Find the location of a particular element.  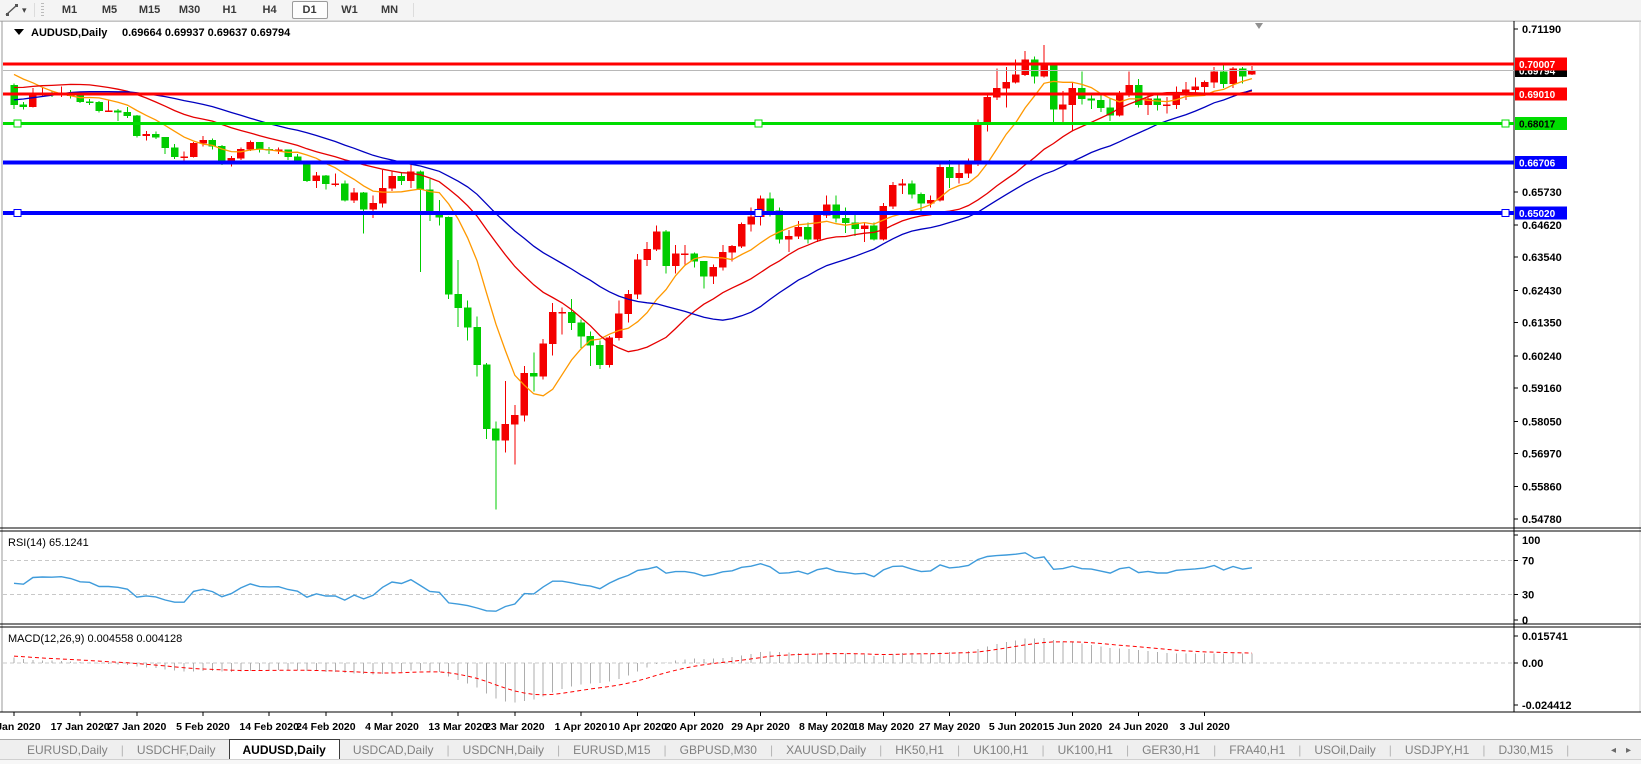

rsi-axis-label: 100 is located at coordinates (1531, 541).